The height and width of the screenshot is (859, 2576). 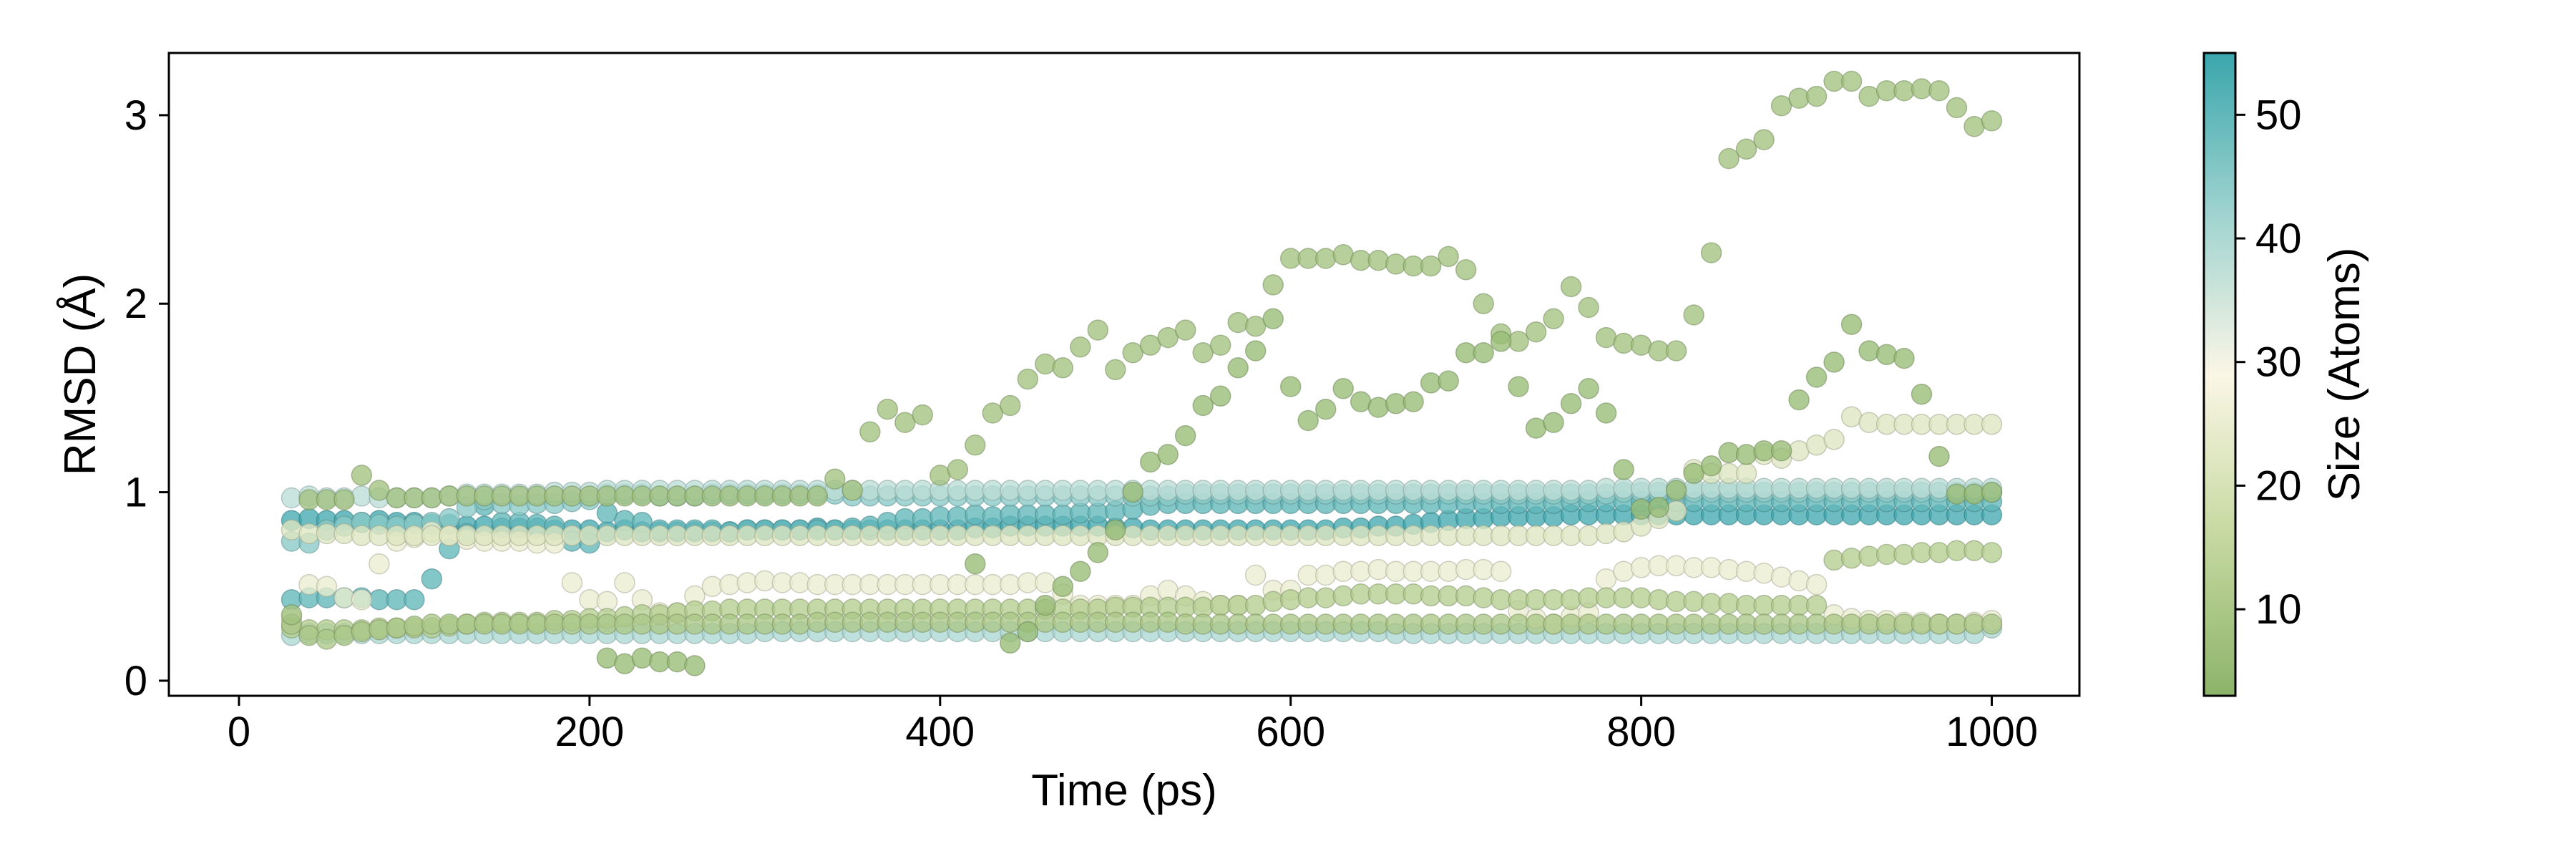 What do you see at coordinates (136, 115) in the screenshot?
I see `y-tick-label: 3` at bounding box center [136, 115].